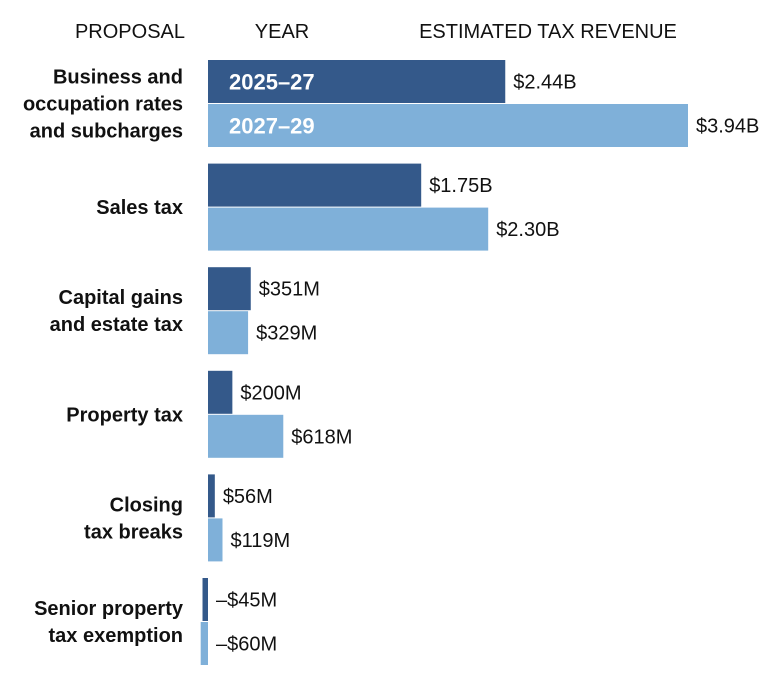 Image resolution: width=780 pixels, height=685 pixels. I want to click on category-label: Senior property, so click(109, 609).